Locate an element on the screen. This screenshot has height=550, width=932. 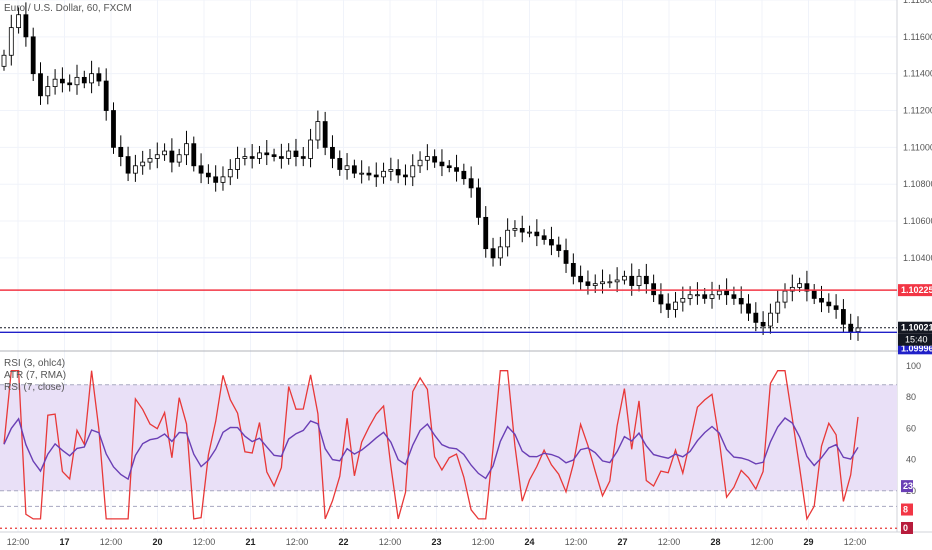
indicator-tick-label: 40 is located at coordinates (911, 460).